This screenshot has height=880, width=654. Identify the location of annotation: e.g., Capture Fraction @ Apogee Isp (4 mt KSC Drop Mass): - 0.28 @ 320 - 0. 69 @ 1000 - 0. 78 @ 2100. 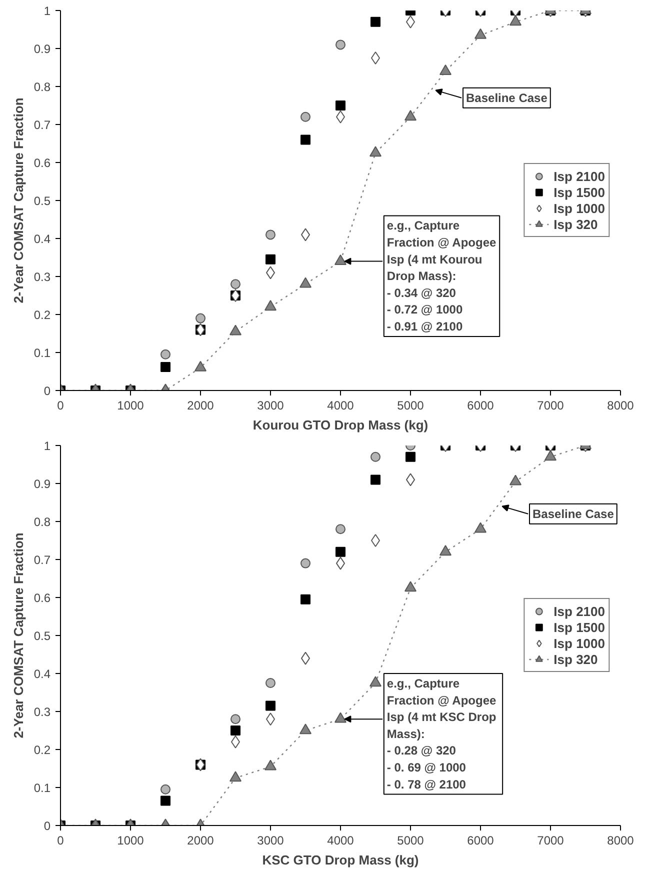
(441, 734).